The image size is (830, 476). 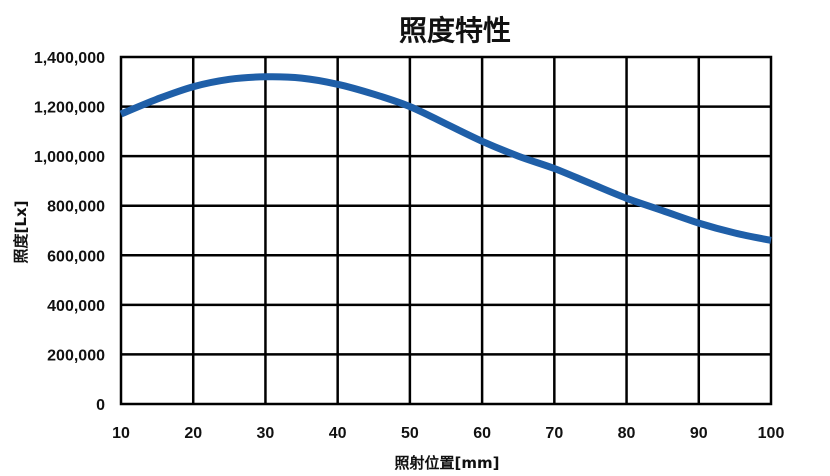 What do you see at coordinates (554, 433) in the screenshot?
I see `x-tick-label: 70` at bounding box center [554, 433].